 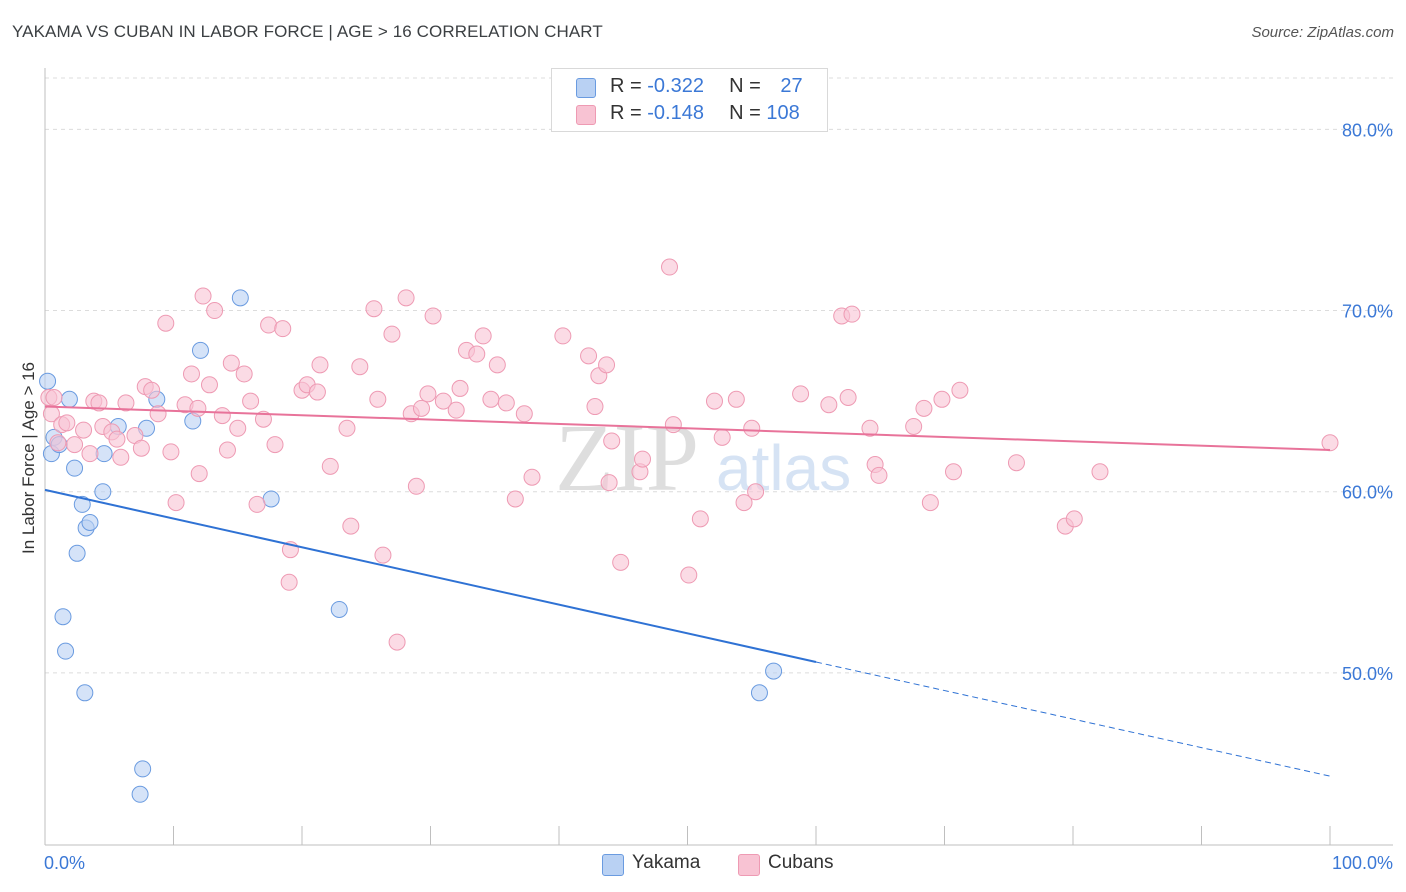 I want to click on bottom-cubans-swatch, so click(x=749, y=865).